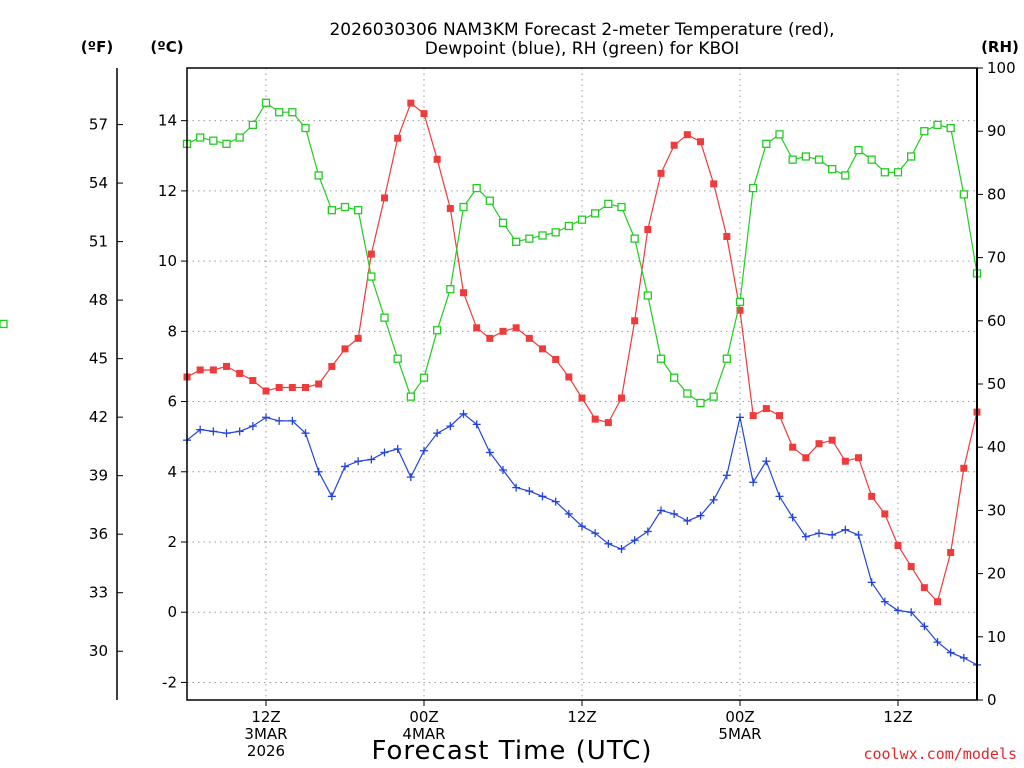 The height and width of the screenshot is (768, 1024). What do you see at coordinates (996, 321) in the screenshot?
I see `rh-tick-label-6: 60` at bounding box center [996, 321].